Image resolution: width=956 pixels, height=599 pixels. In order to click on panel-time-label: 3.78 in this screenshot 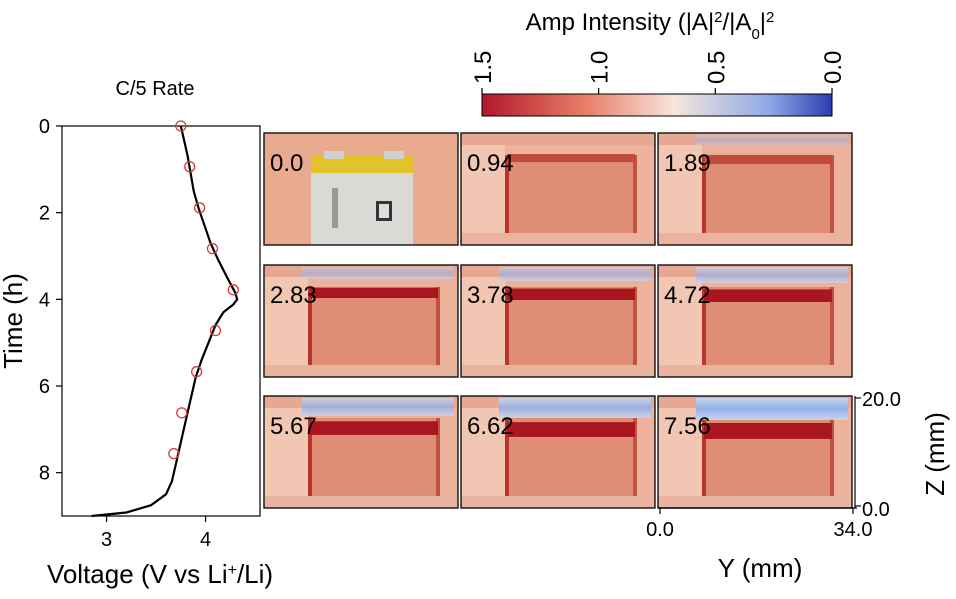, I will do `click(490, 295)`.